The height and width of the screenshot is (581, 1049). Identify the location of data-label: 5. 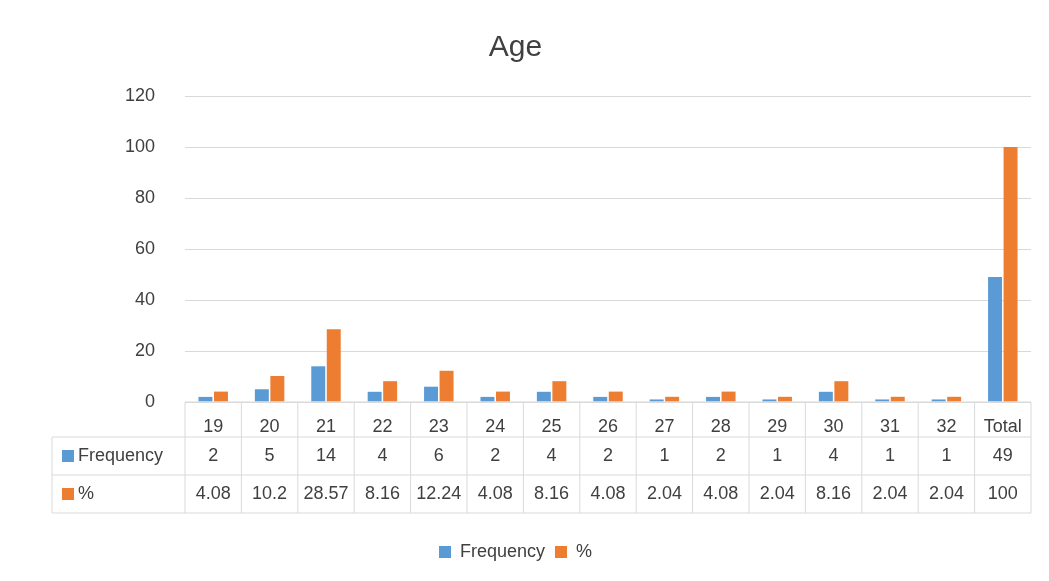
(269, 454).